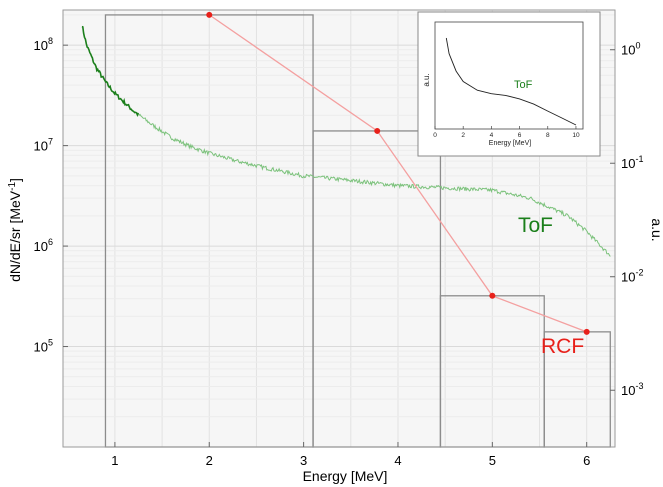 The width and height of the screenshot is (663, 487). I want to click on inset-x-tick-label: 2, so click(463, 135).